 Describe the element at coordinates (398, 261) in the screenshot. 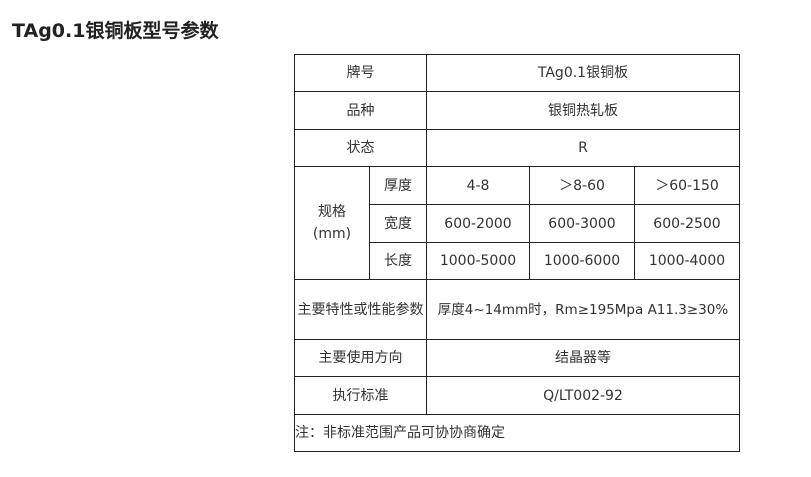

I see `length-label: 长度` at that location.